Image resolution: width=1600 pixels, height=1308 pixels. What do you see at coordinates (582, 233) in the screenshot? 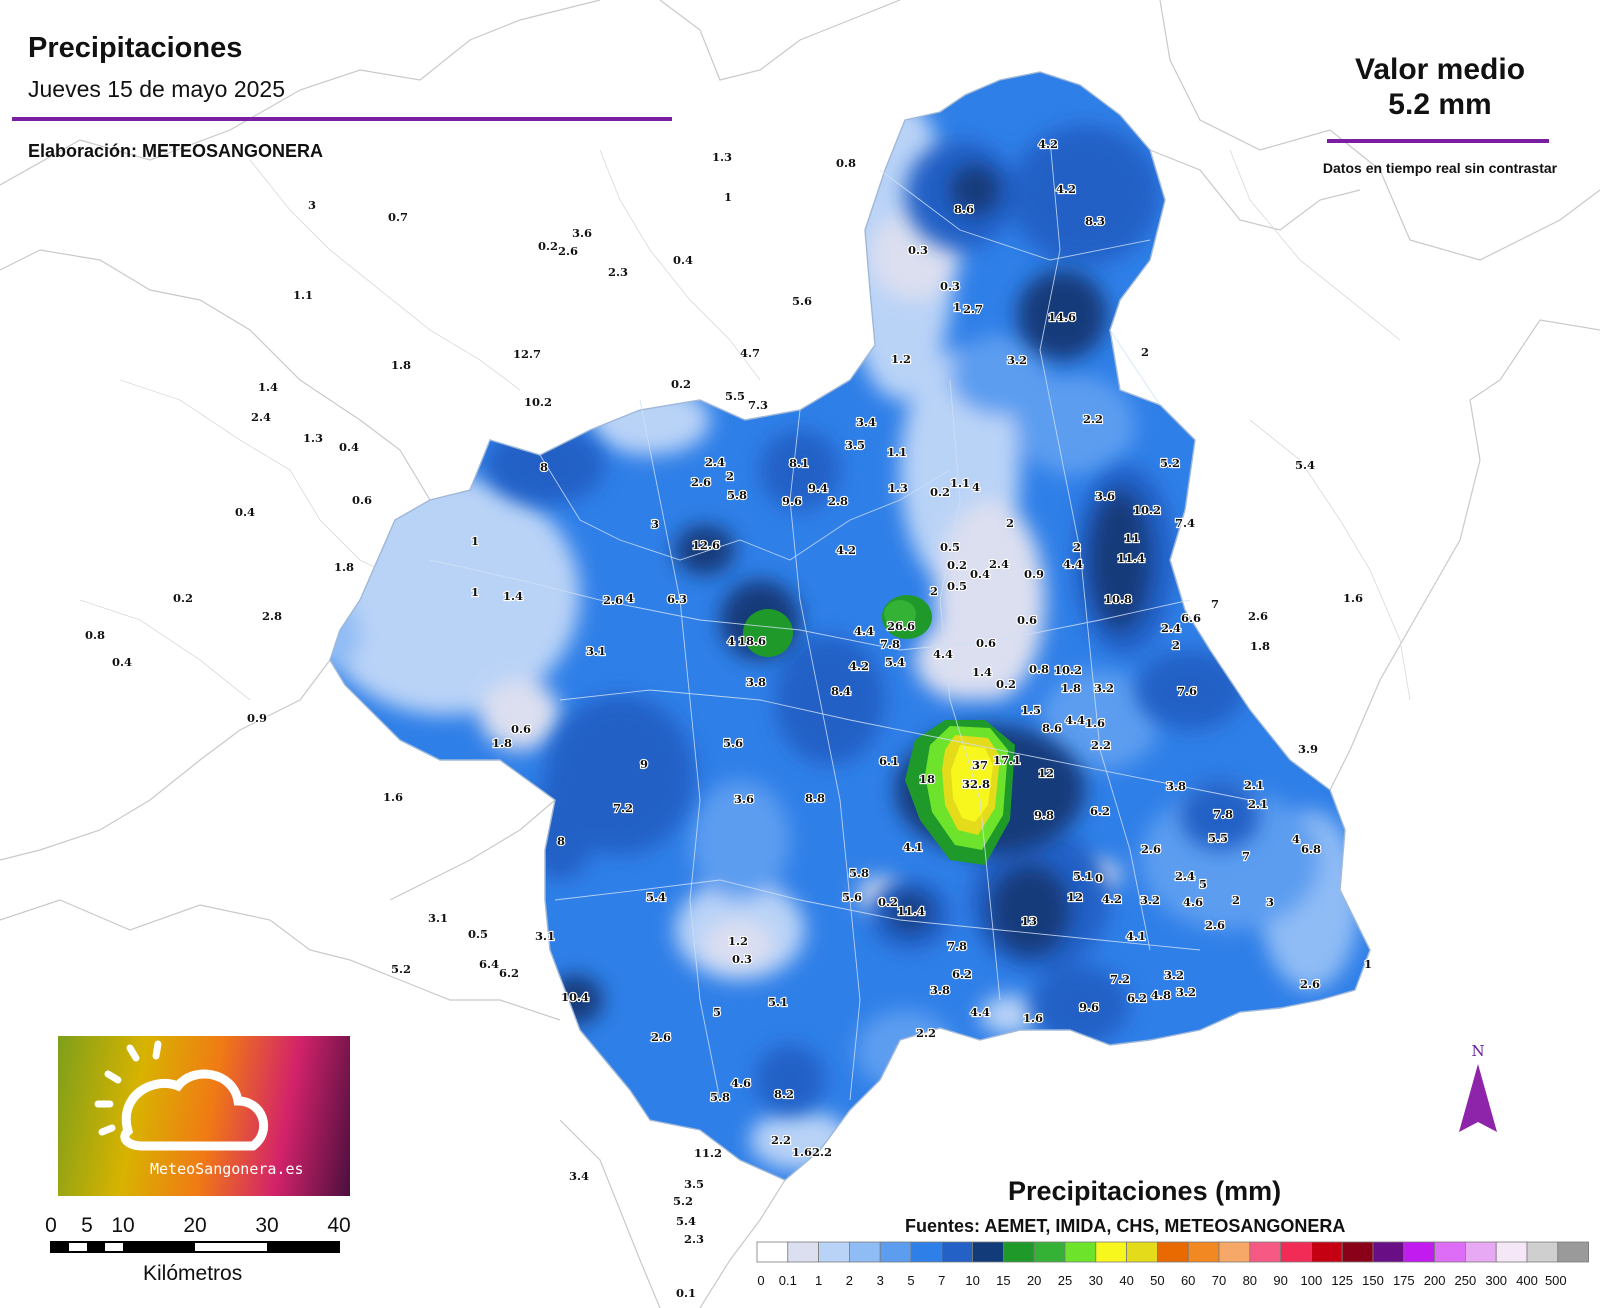
I see `station-value: 3.6` at bounding box center [582, 233].